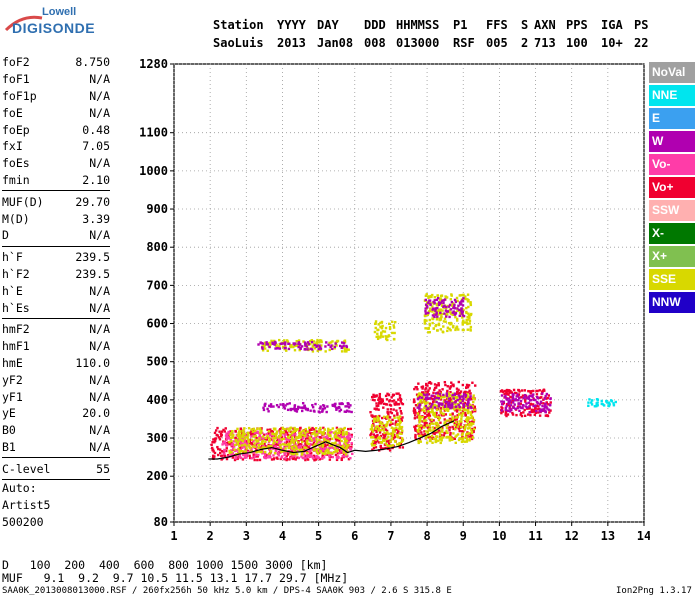 This screenshot has width=700, height=600. What do you see at coordinates (535, 536) in the screenshot?
I see `x-tick-label: 11` at bounding box center [535, 536].